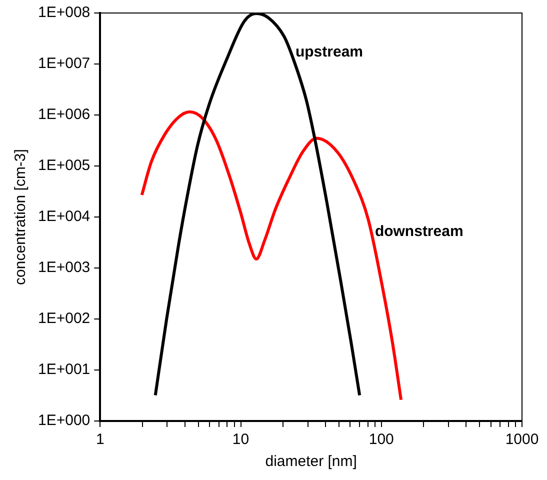 This screenshot has width=547, height=480. Describe the element at coordinates (64, 319) in the screenshot. I see `y-tick-label: 1E+002` at that location.